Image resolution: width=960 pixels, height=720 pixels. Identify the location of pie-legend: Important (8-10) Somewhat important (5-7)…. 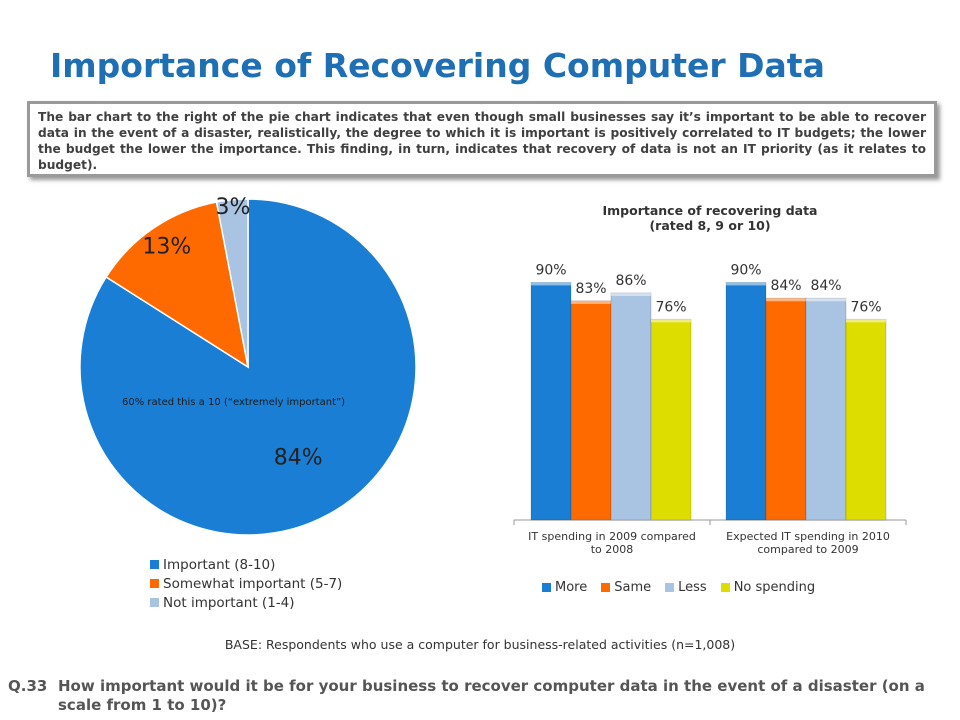
(246, 583).